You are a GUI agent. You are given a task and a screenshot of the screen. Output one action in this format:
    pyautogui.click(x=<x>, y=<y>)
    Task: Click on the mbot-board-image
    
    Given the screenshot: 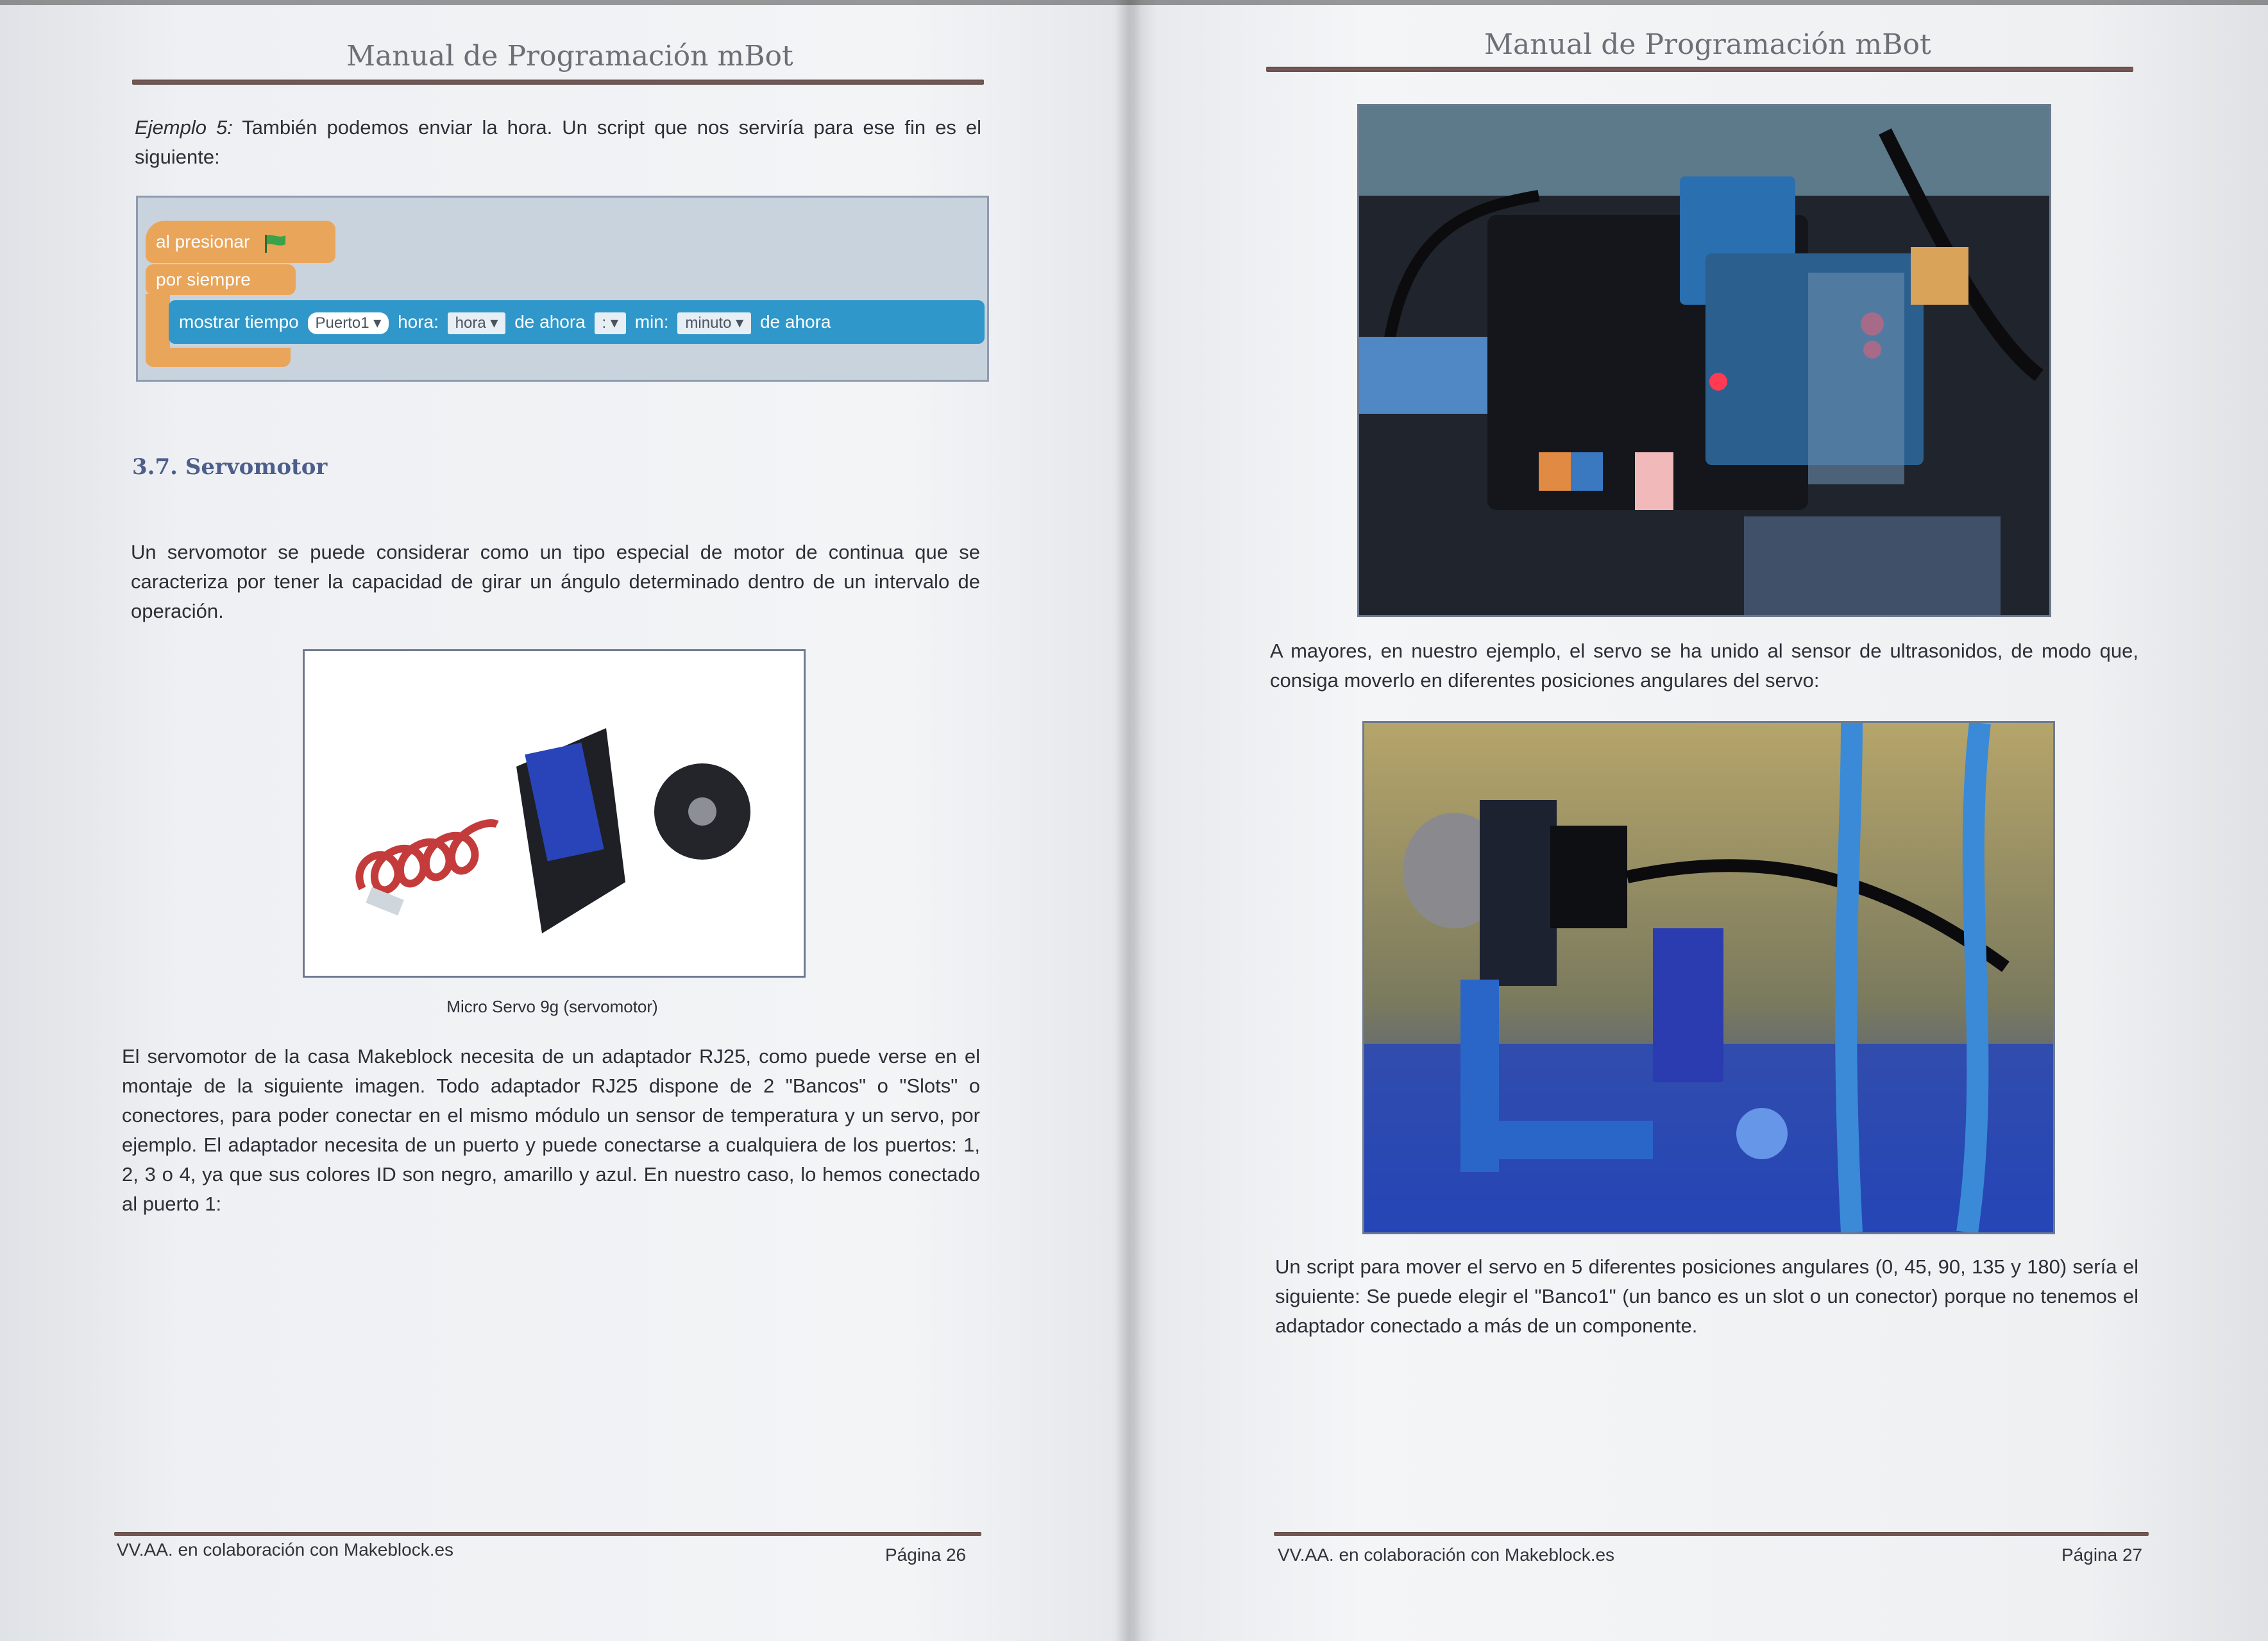 What is the action you would take?
    pyautogui.click(x=1704, y=360)
    